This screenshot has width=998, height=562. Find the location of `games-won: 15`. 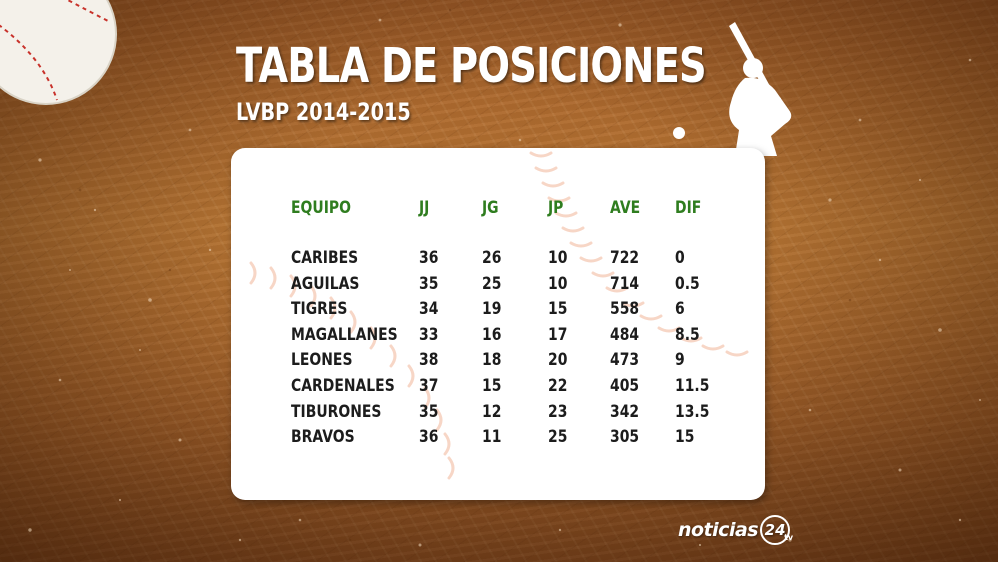

games-won: 15 is located at coordinates (492, 385).